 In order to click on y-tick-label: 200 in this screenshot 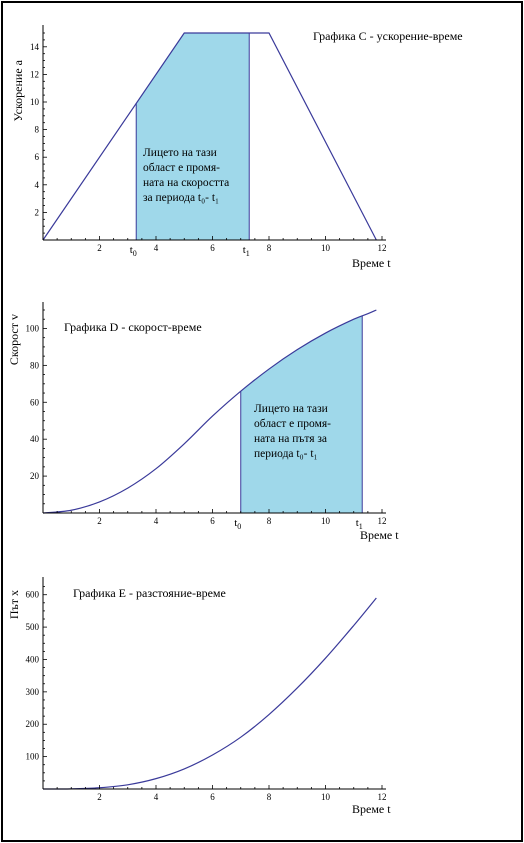, I will do `click(33, 724)`.